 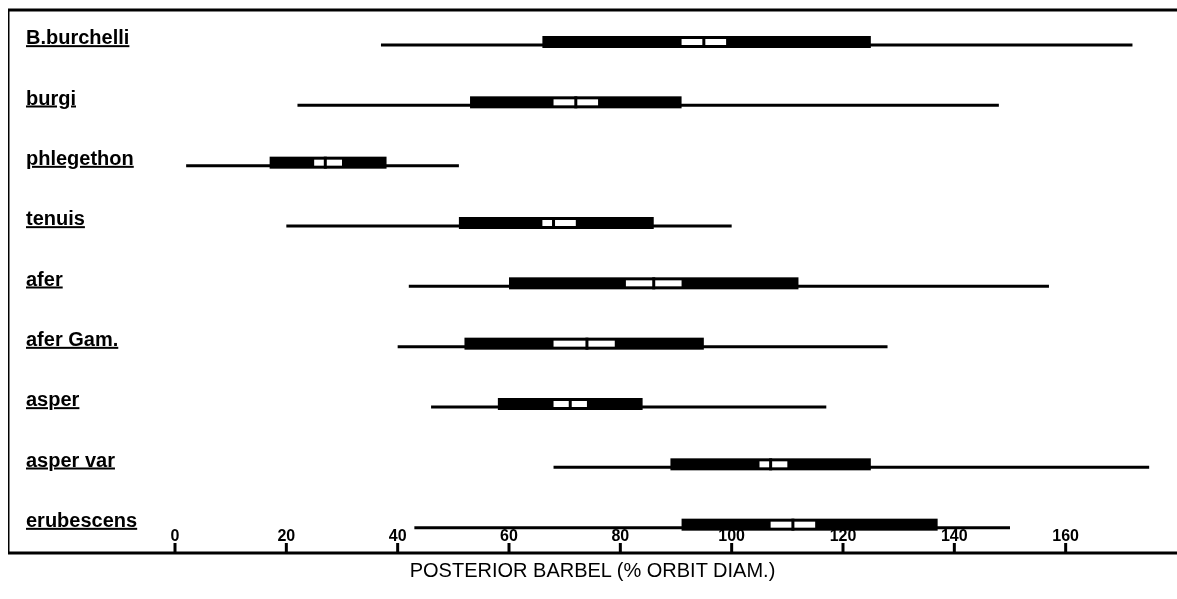 I want to click on x-axis-title: POSTERIOR BARBEL (% ORBIT DIAM.), so click(x=592, y=570).